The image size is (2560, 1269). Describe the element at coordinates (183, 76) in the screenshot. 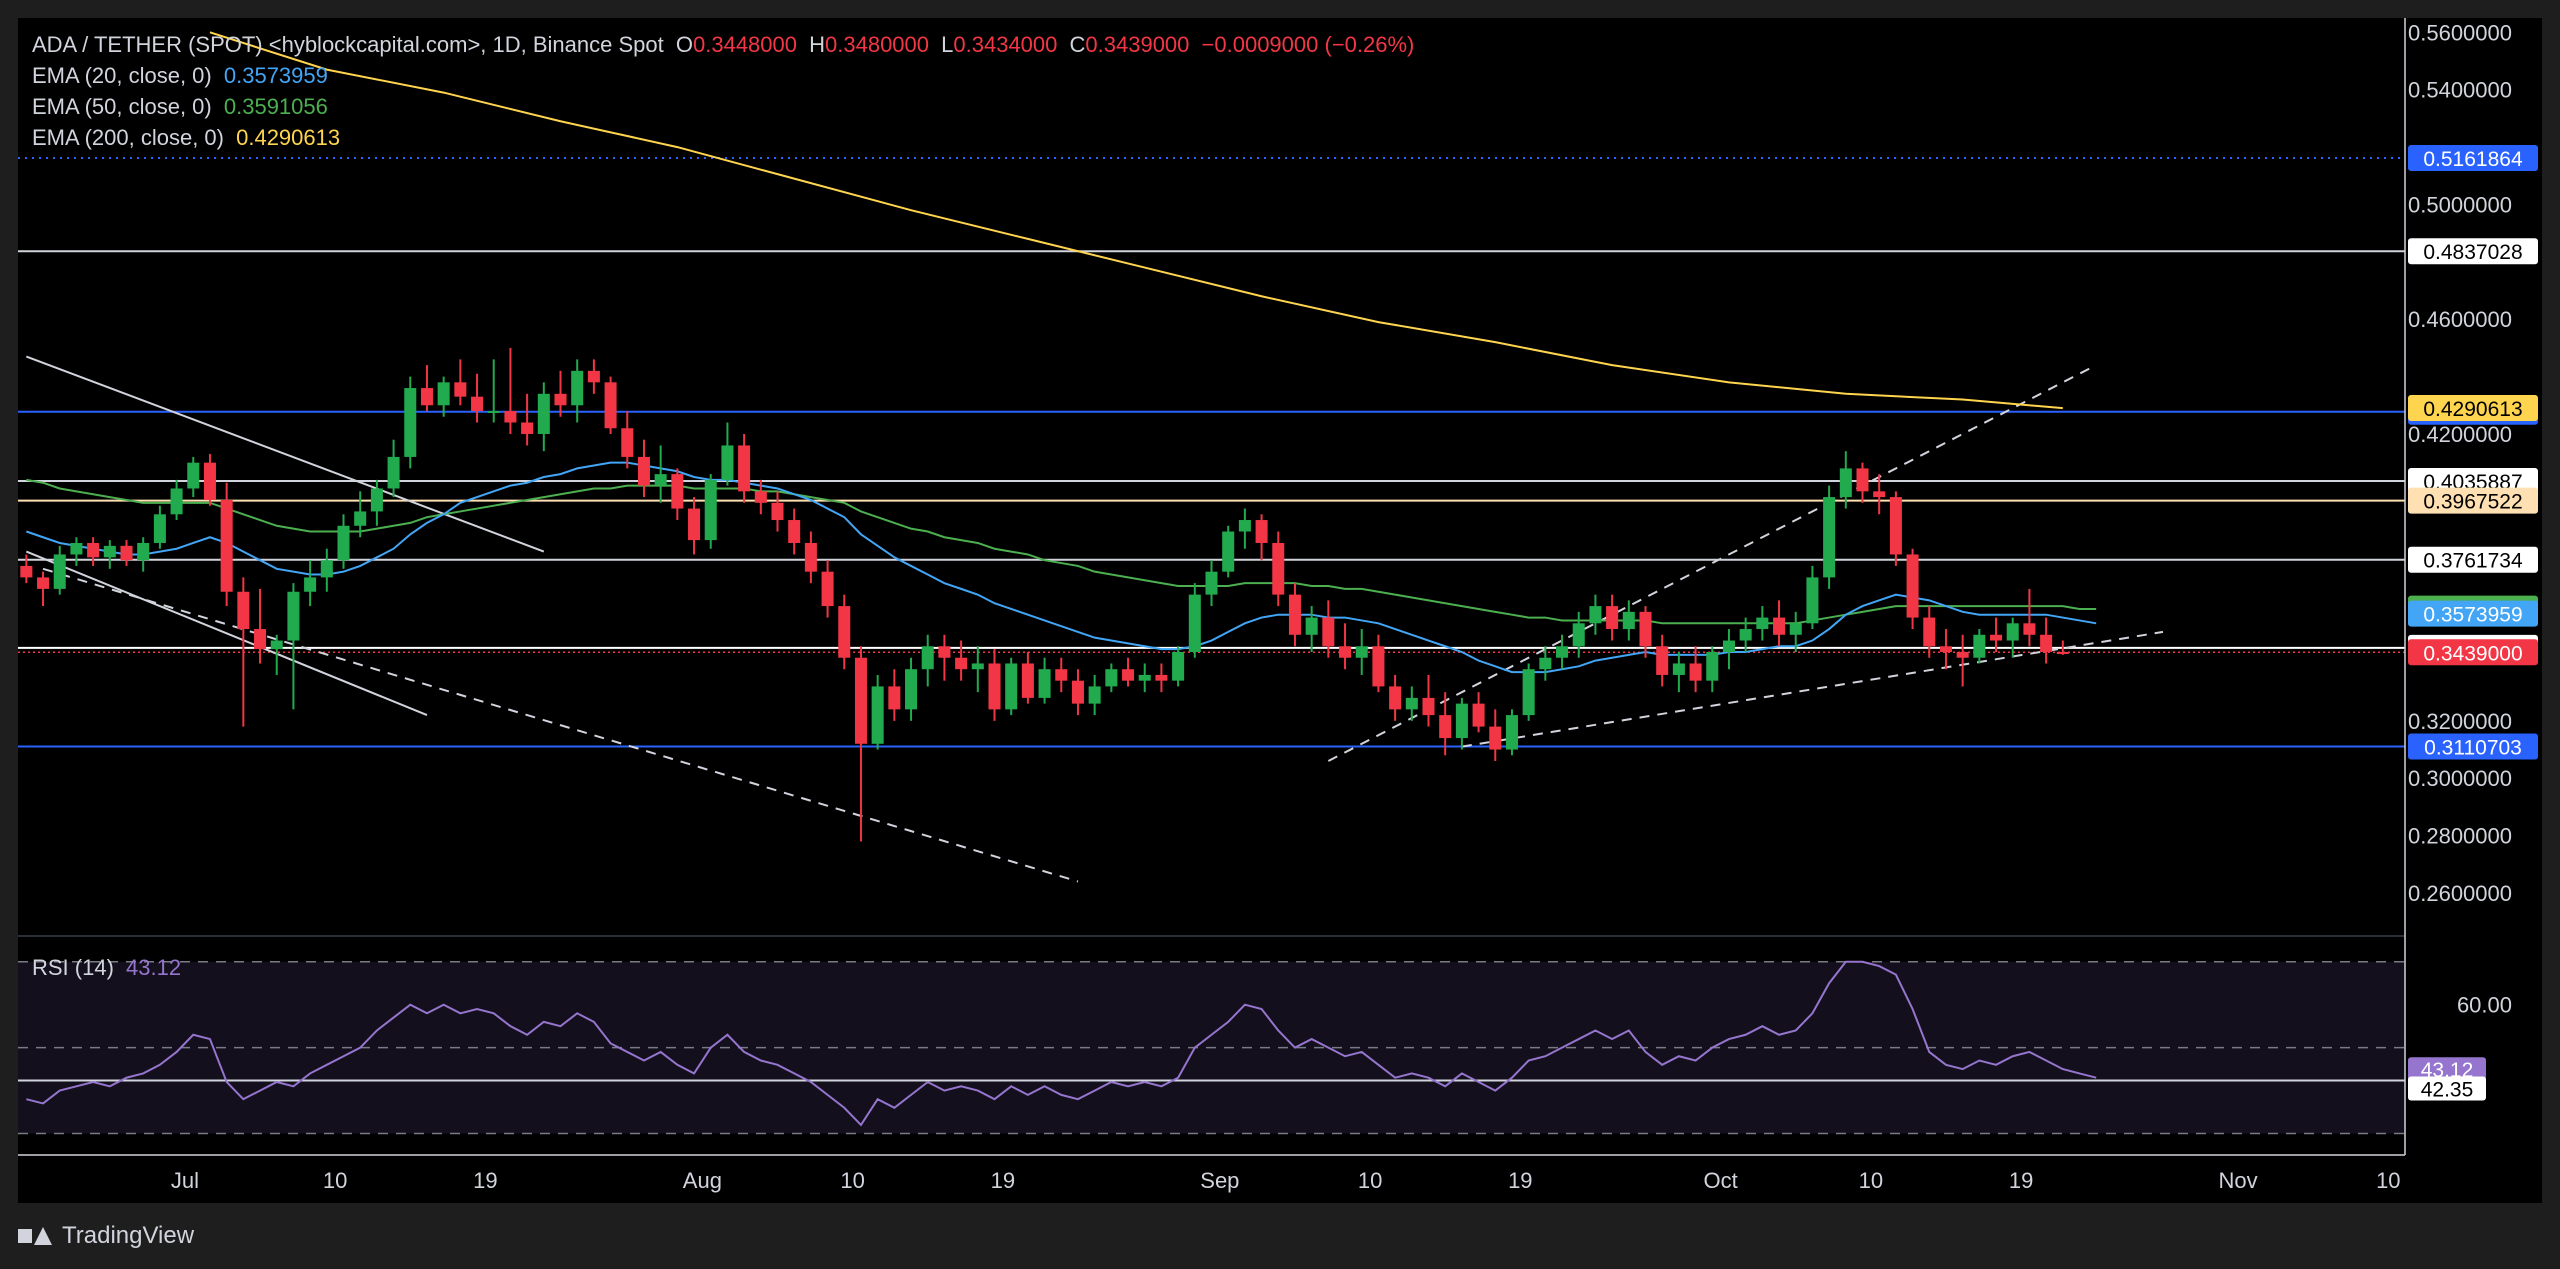

I see `ema20-legend: EMA (20, close, 0) 0.3573959` at that location.